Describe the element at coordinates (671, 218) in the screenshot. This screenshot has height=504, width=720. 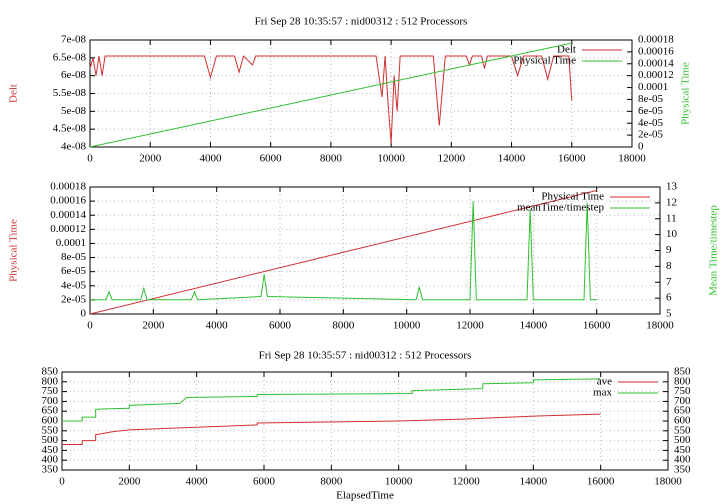
I see `y2-tick-label: 11` at that location.